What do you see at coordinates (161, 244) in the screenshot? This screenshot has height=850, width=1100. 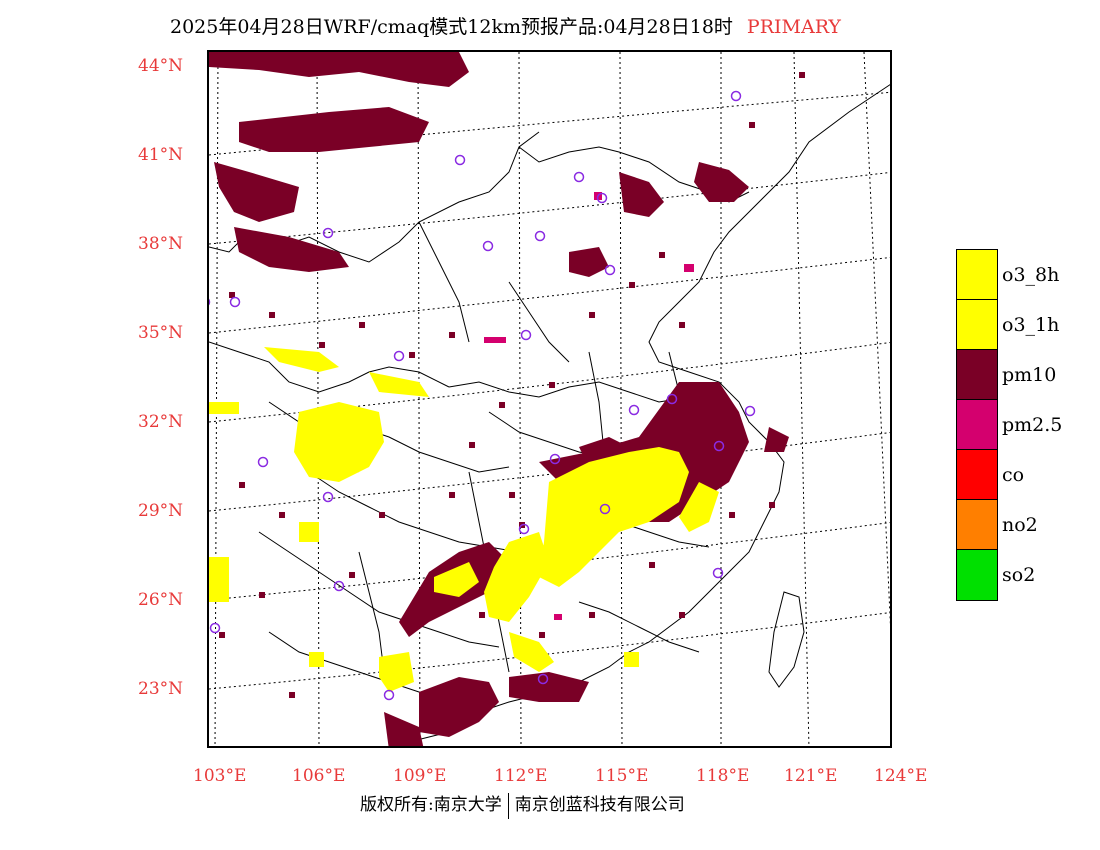 I see `lat-label-38: 38°N` at bounding box center [161, 244].